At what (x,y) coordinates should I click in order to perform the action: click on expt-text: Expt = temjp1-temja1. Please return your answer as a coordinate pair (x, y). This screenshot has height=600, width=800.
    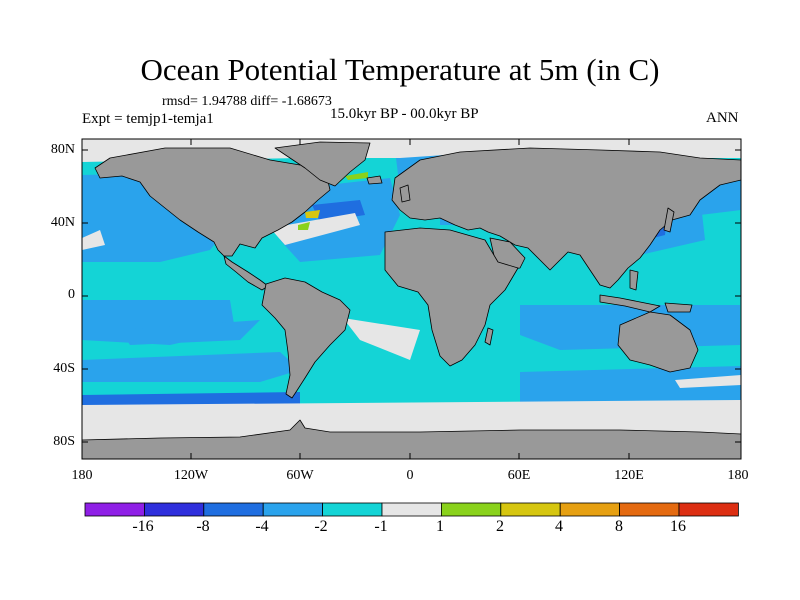
    Looking at the image, I should click on (148, 119).